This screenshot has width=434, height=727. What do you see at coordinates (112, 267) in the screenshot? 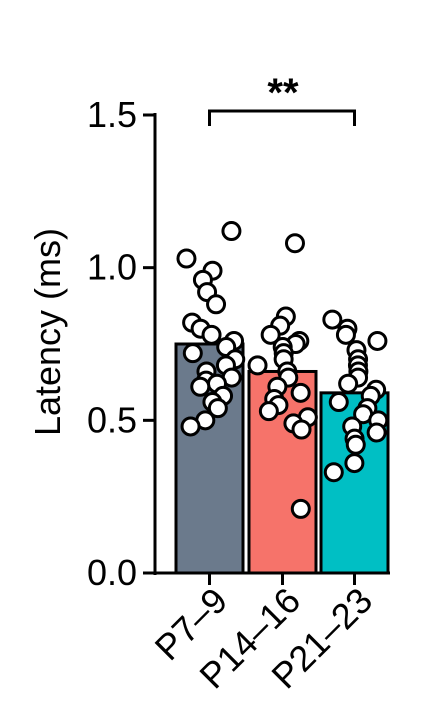
I see `y-tick-label: 1.0` at bounding box center [112, 267].